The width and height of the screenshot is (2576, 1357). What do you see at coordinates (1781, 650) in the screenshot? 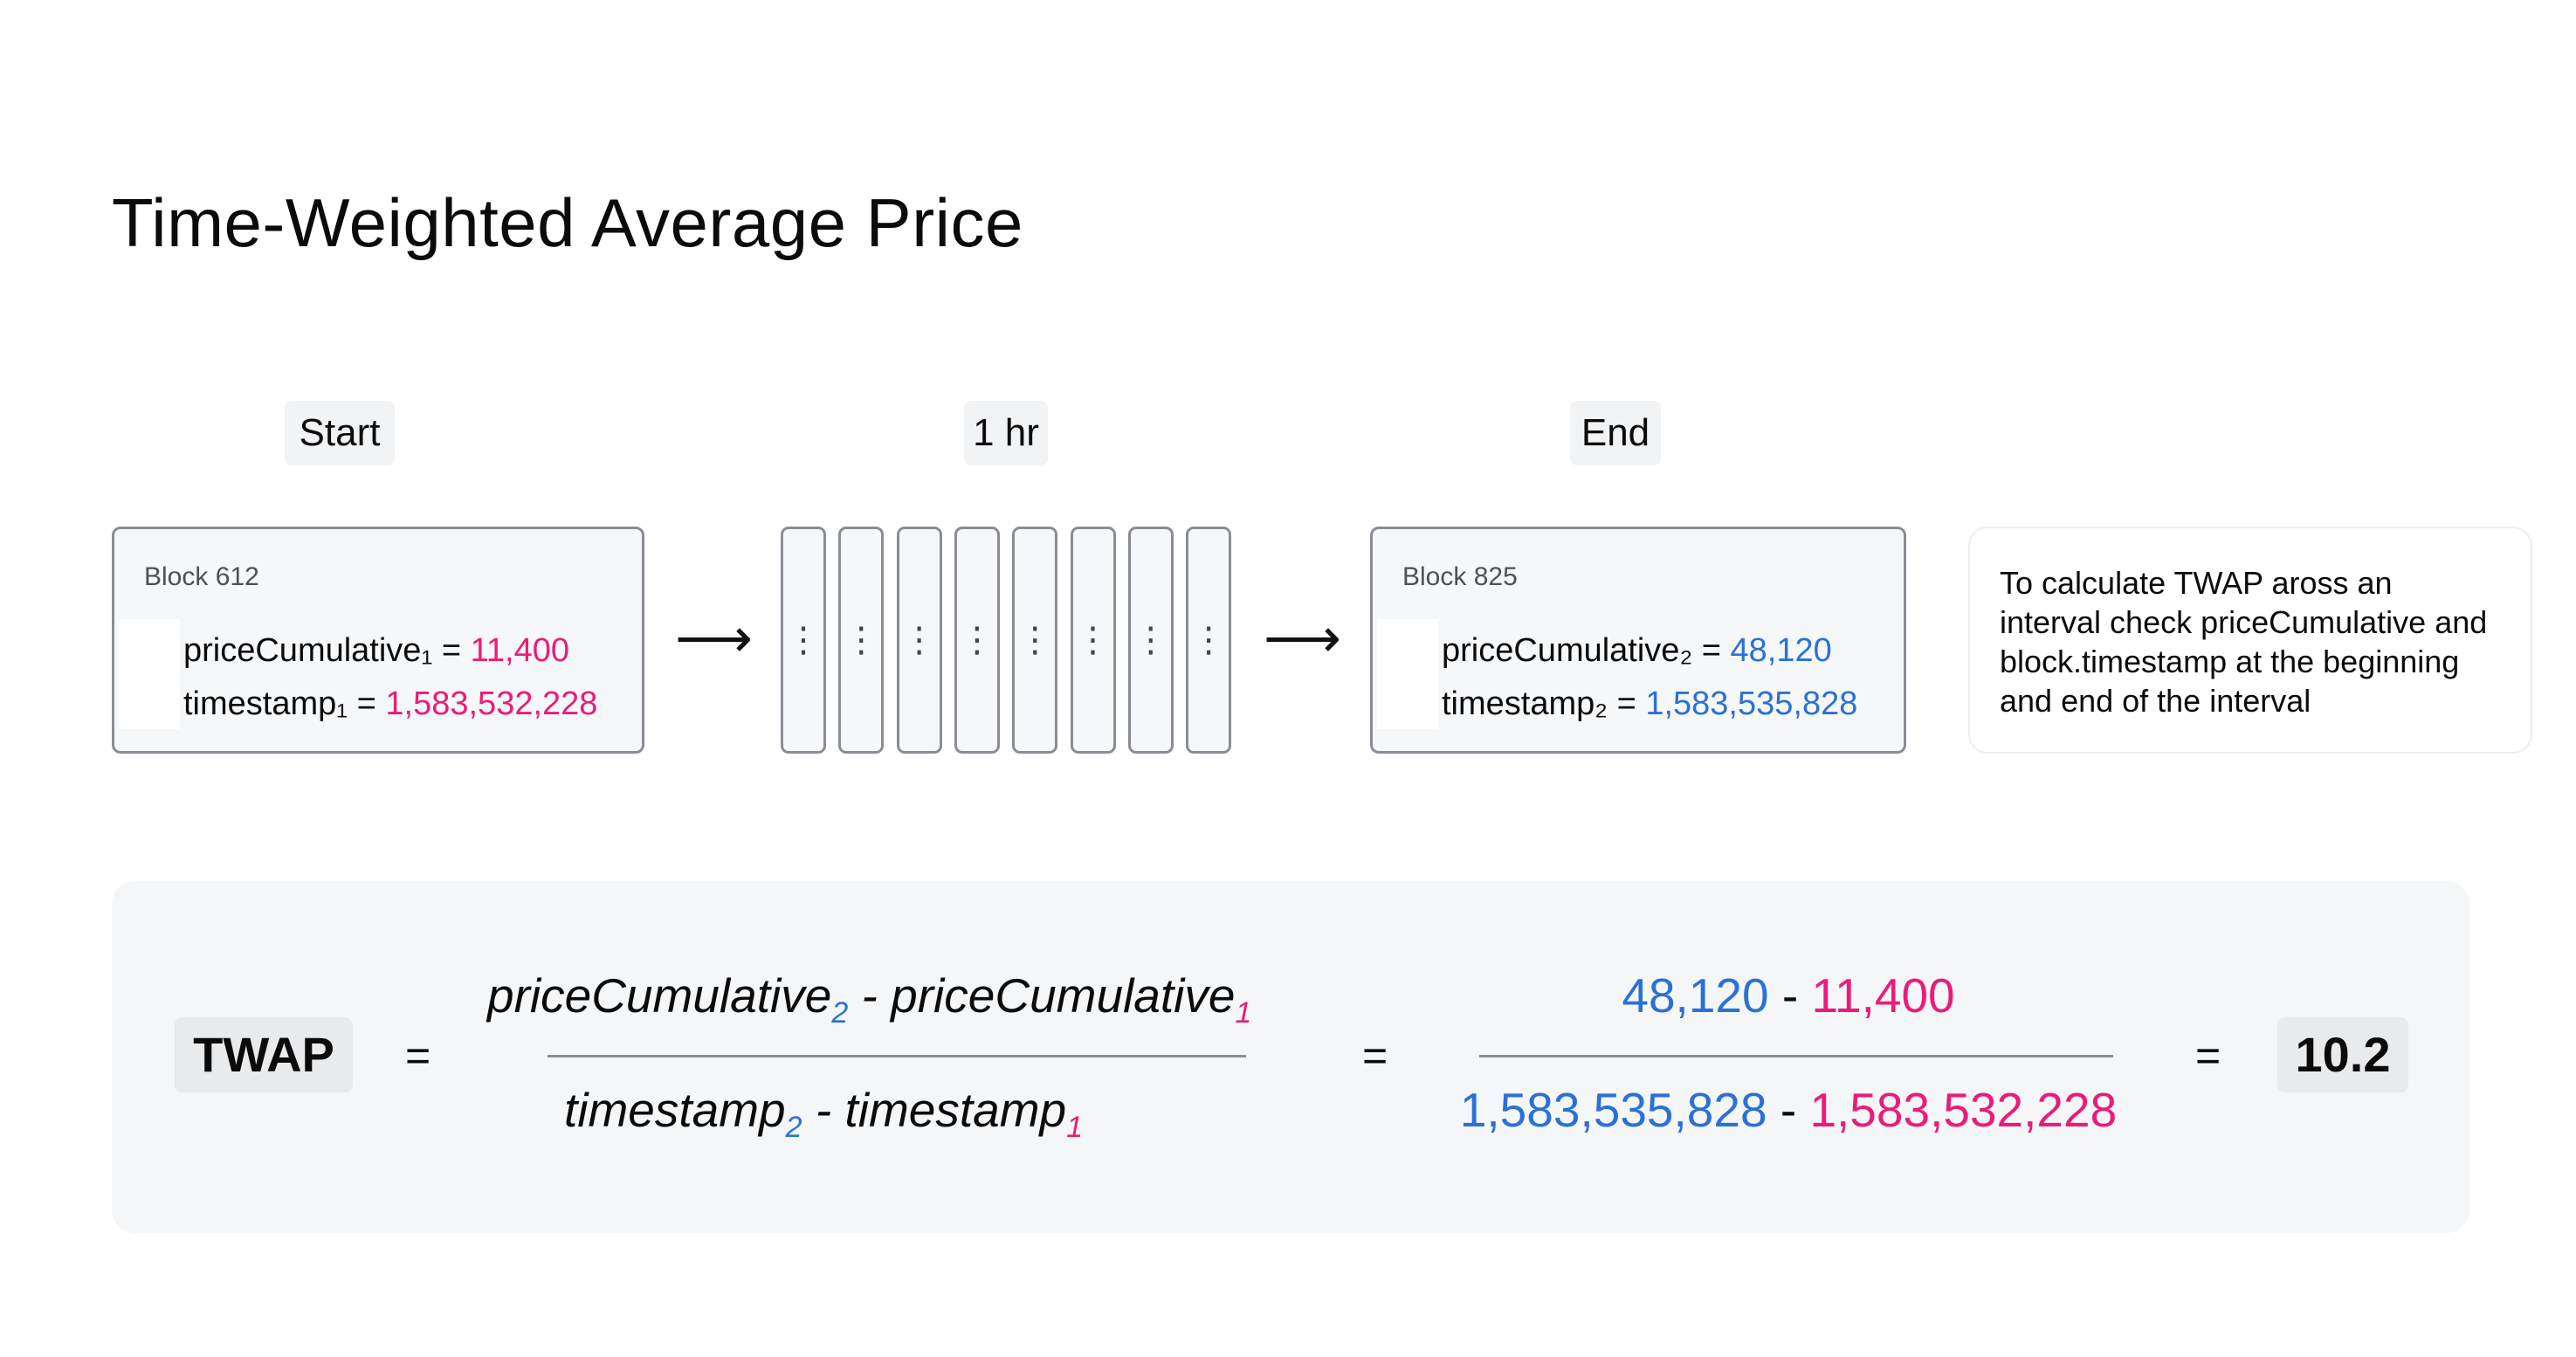
I see `end-price-value: 48,120` at bounding box center [1781, 650].